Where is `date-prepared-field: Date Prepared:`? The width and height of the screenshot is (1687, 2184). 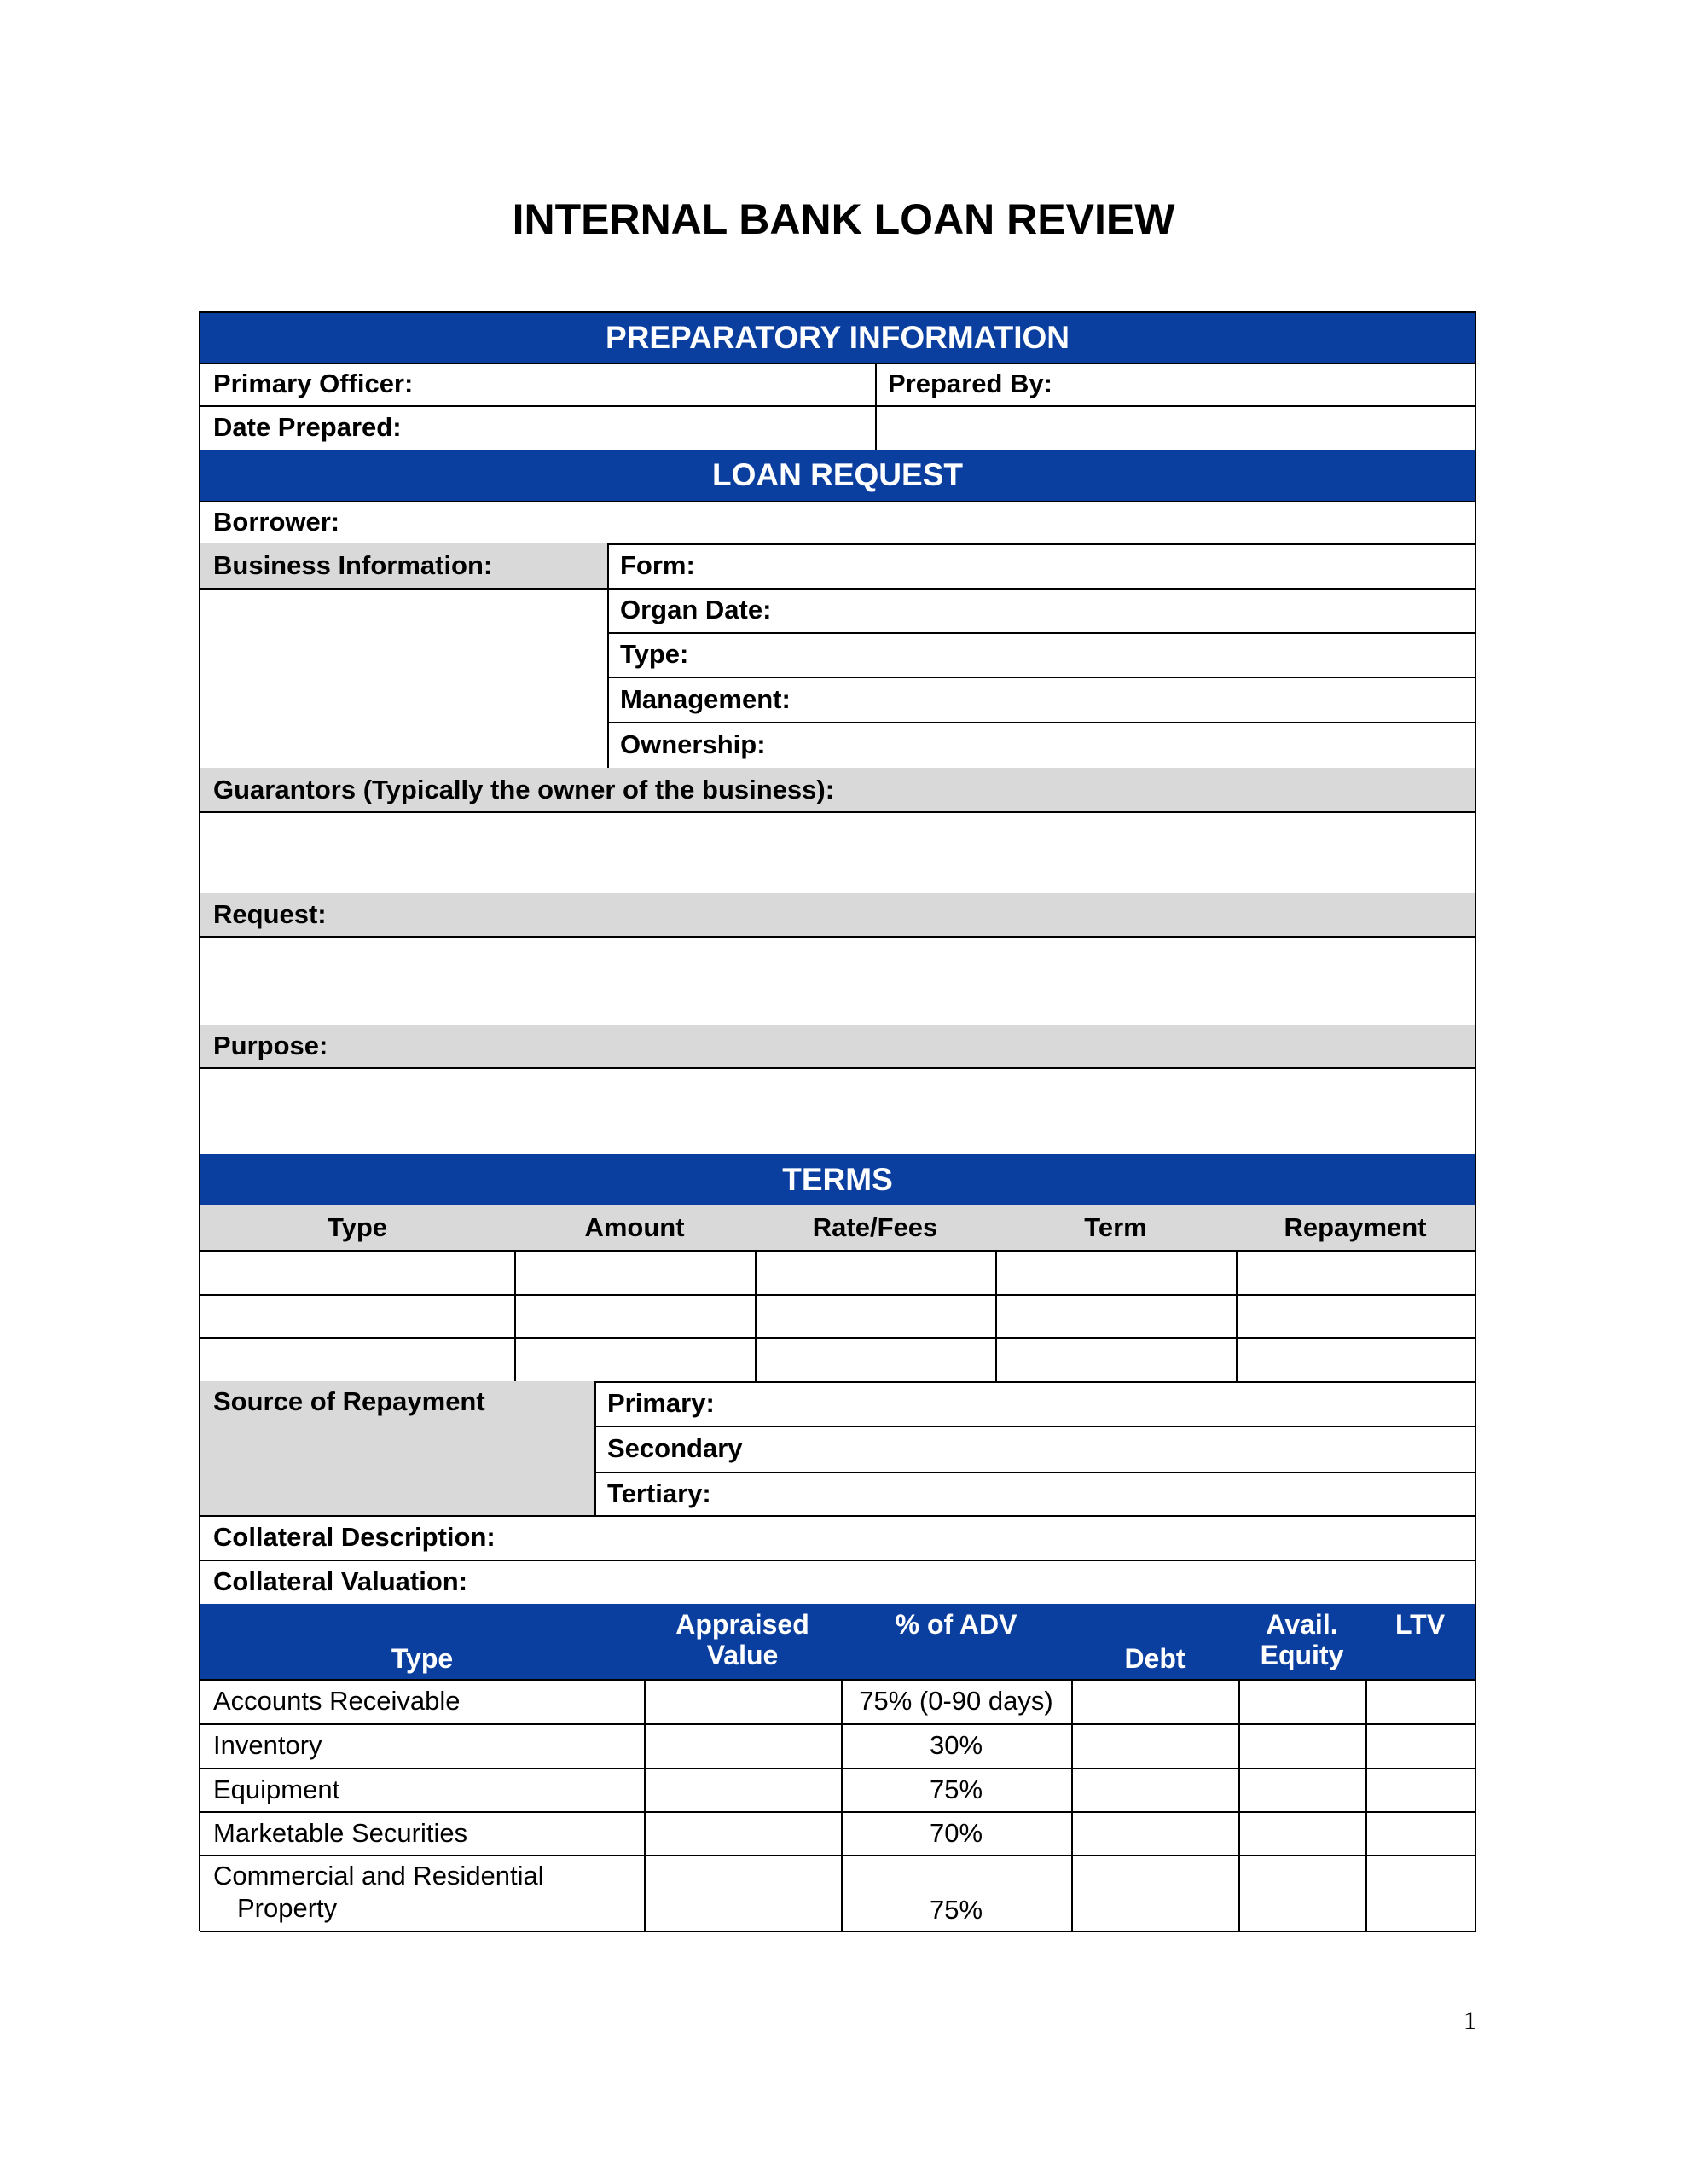
date-prepared-field: Date Prepared: is located at coordinates (539, 428).